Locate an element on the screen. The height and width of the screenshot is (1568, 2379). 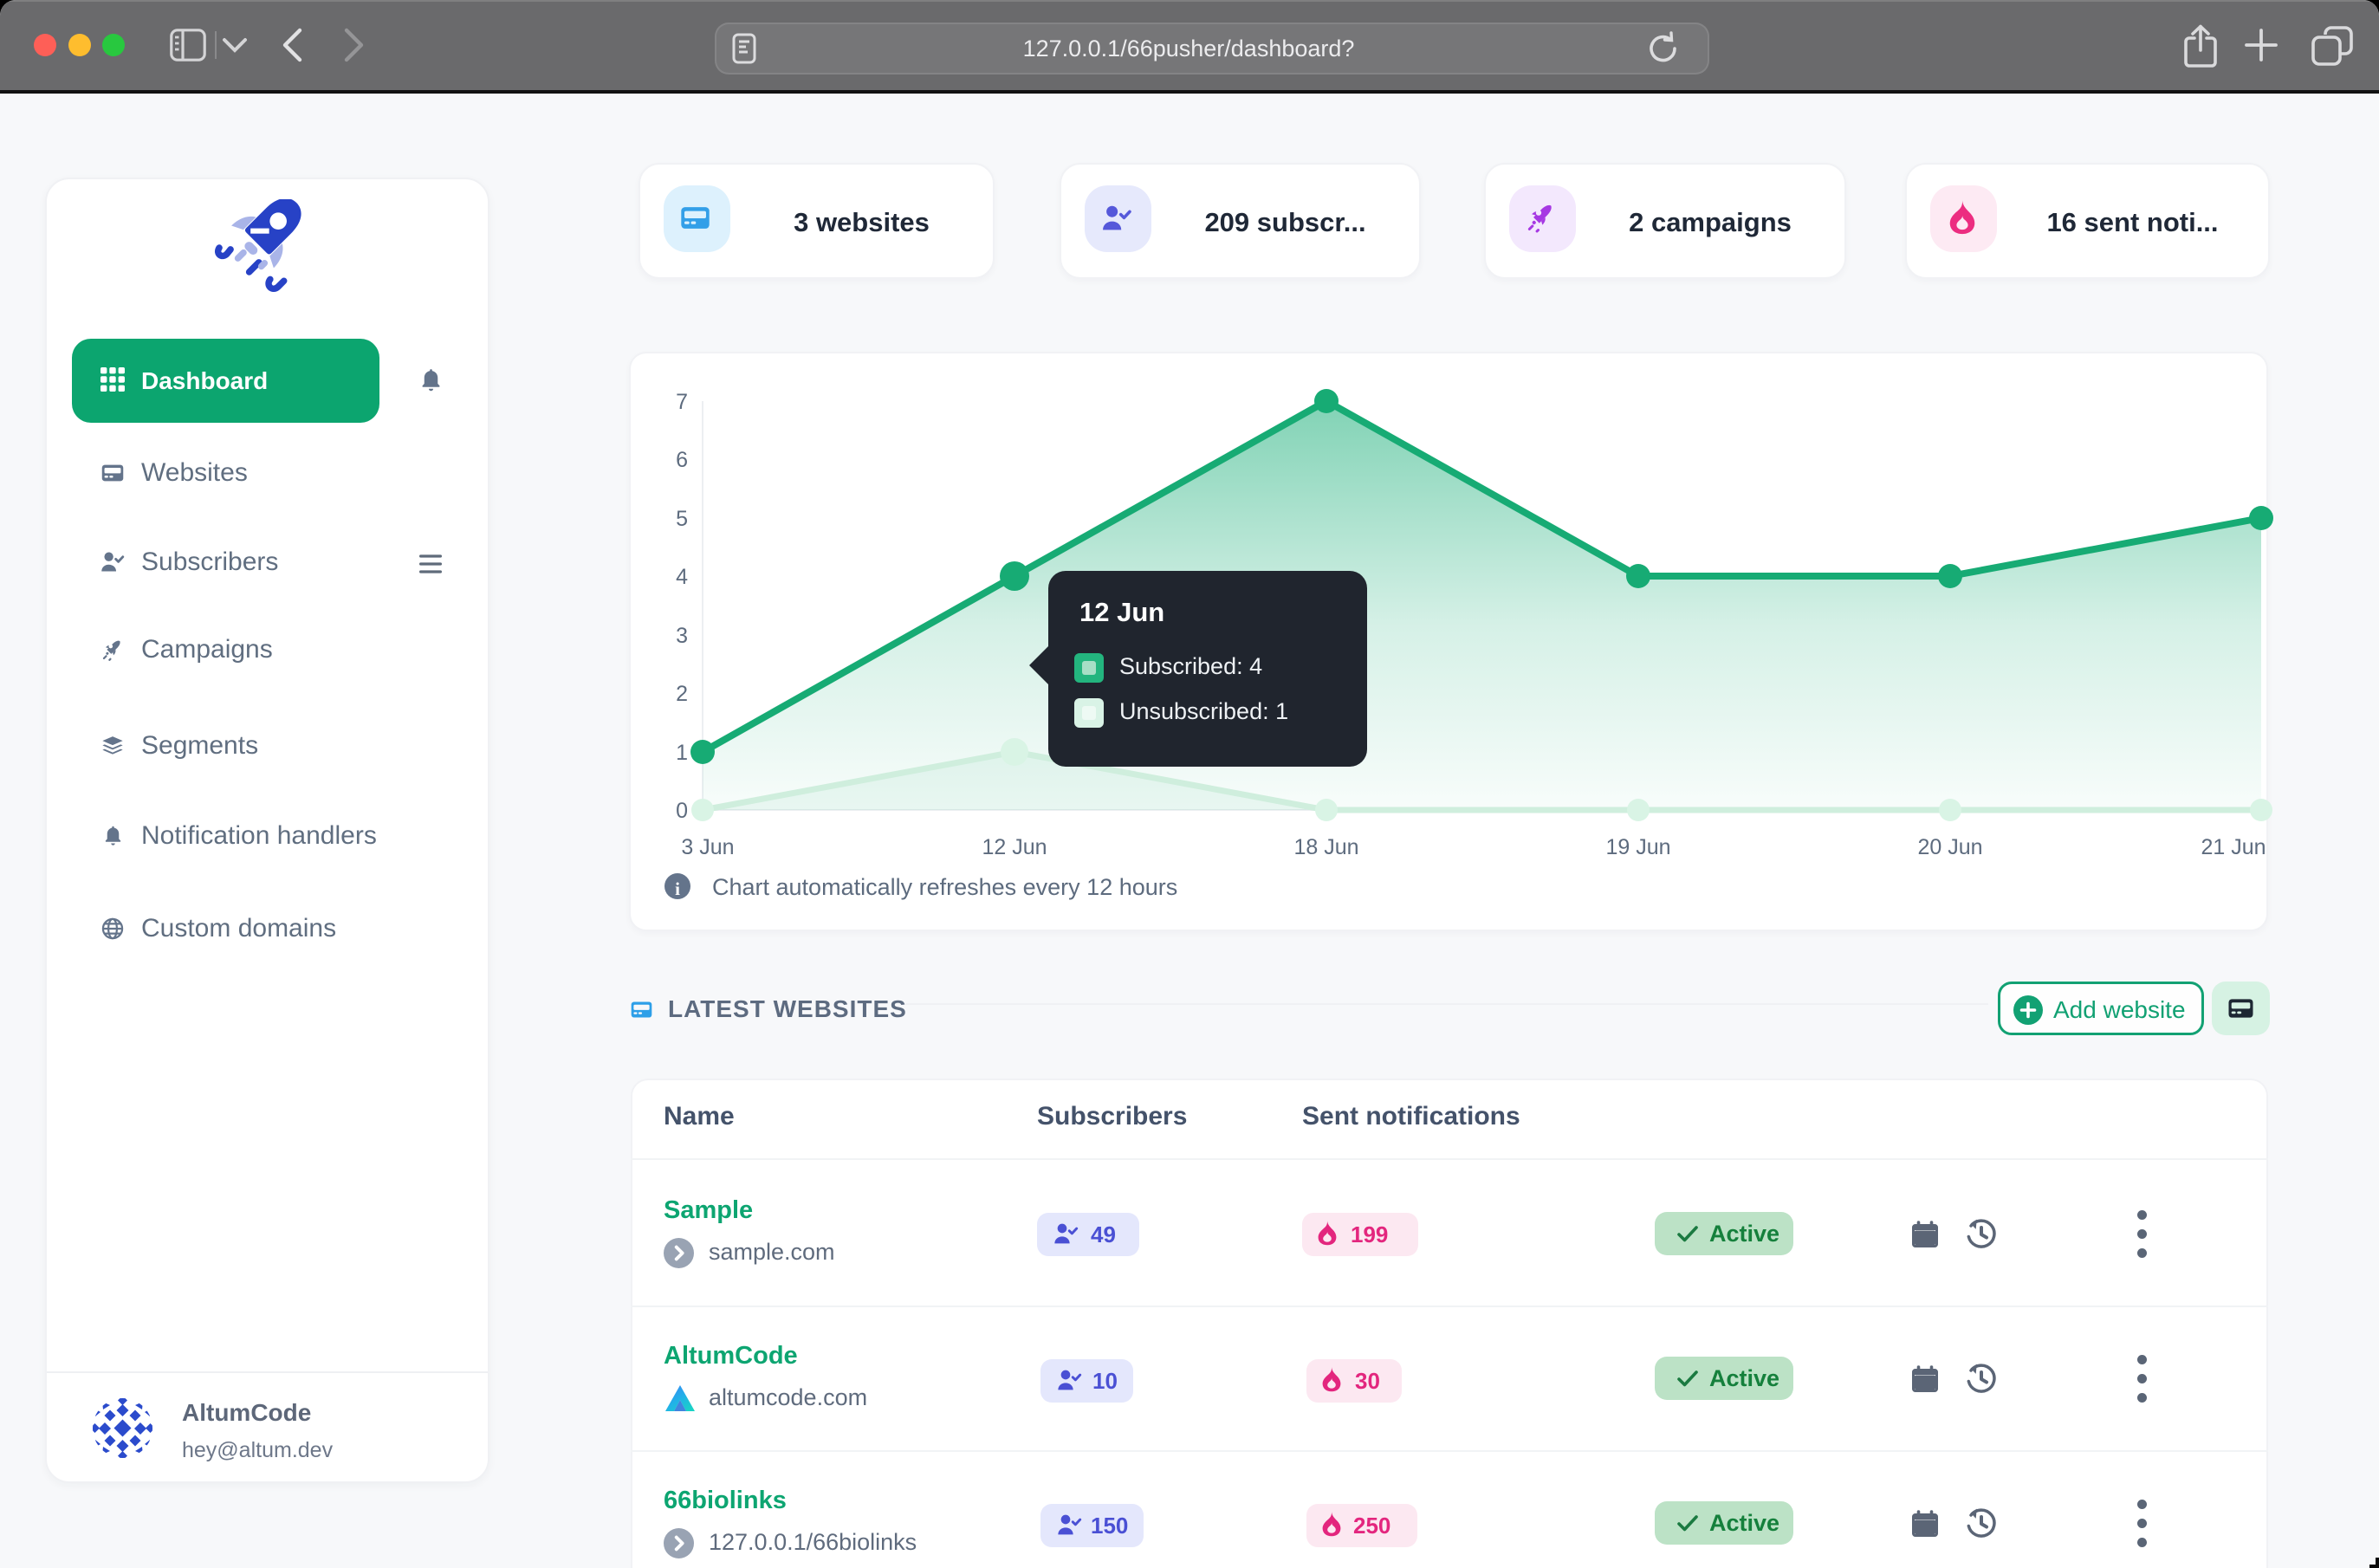
svg-text: 19 Jun is located at coordinates (1637, 847).